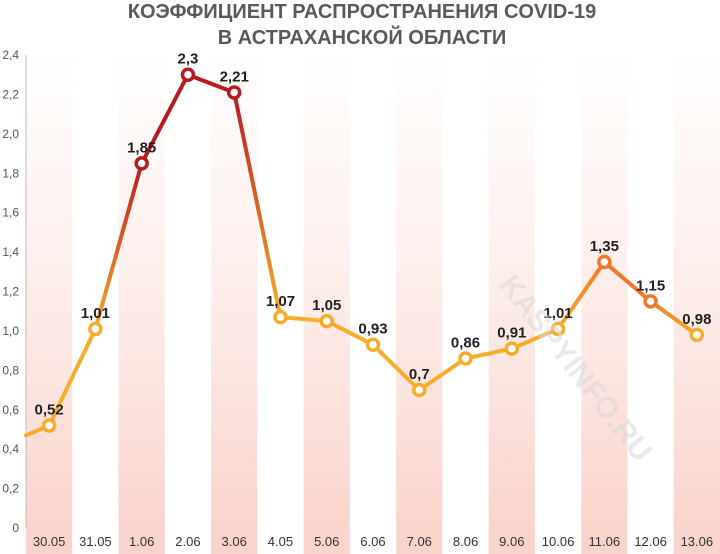 The height and width of the screenshot is (554, 720). What do you see at coordinates (188, 59) in the screenshot?
I see `data-label: 2,3` at bounding box center [188, 59].